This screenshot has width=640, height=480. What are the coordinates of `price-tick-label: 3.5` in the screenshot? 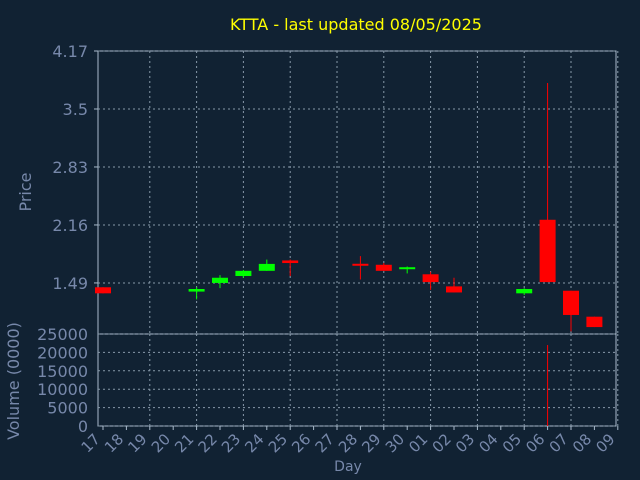 It's located at (75, 109).